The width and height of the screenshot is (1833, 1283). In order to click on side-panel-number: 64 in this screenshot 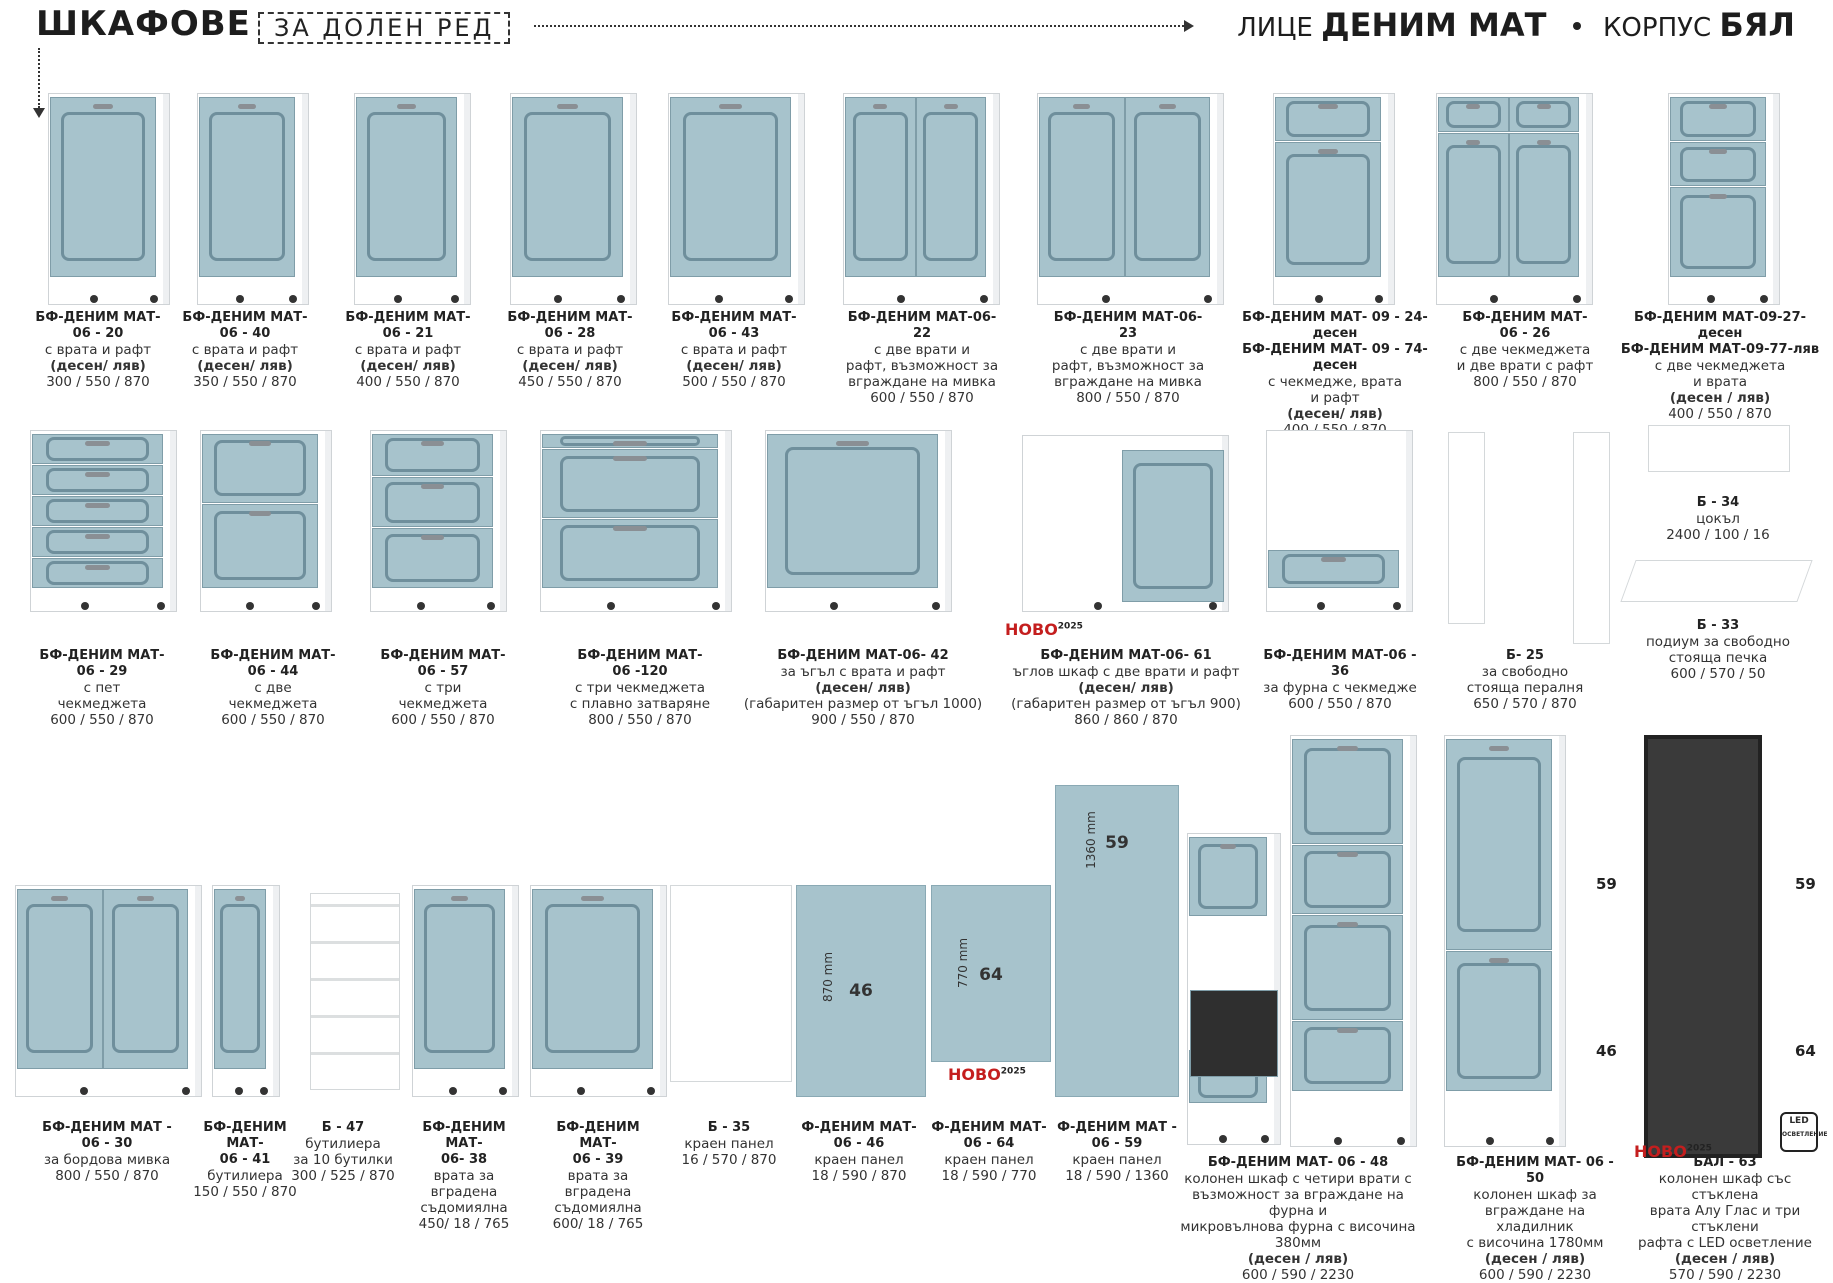, I will do `click(1805, 1051)`.